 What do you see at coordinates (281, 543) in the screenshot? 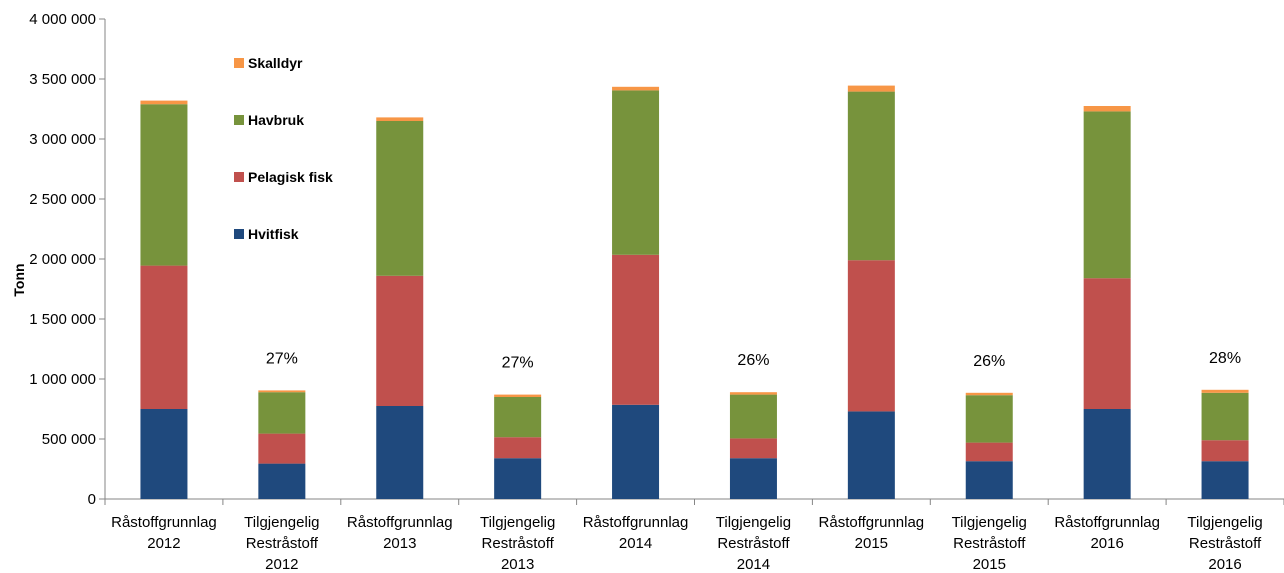
I see `x-tick-label: Tilgjengelig Restråstoff 2012` at bounding box center [281, 543].